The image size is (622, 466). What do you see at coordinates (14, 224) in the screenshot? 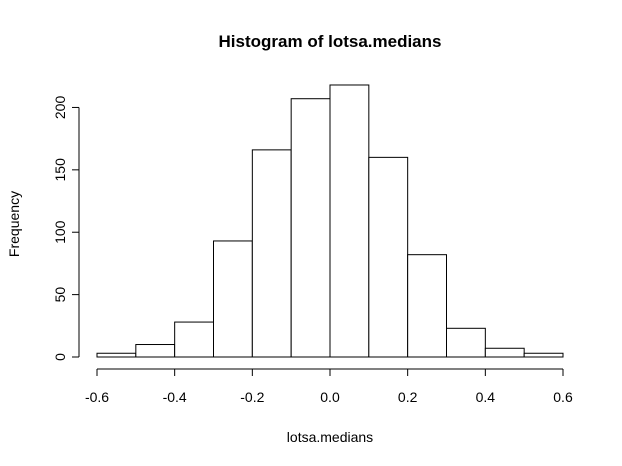
I see `y-axis-label: Frequency` at bounding box center [14, 224].